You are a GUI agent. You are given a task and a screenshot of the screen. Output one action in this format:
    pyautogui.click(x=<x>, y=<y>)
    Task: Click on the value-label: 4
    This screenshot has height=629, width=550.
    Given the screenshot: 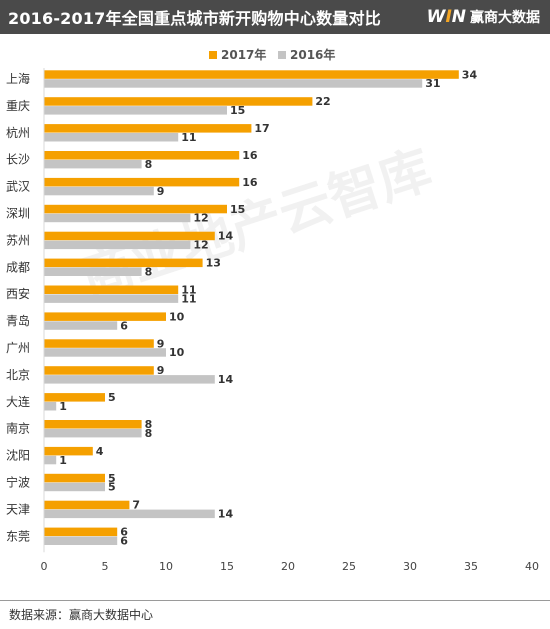 What is the action you would take?
    pyautogui.click(x=100, y=451)
    